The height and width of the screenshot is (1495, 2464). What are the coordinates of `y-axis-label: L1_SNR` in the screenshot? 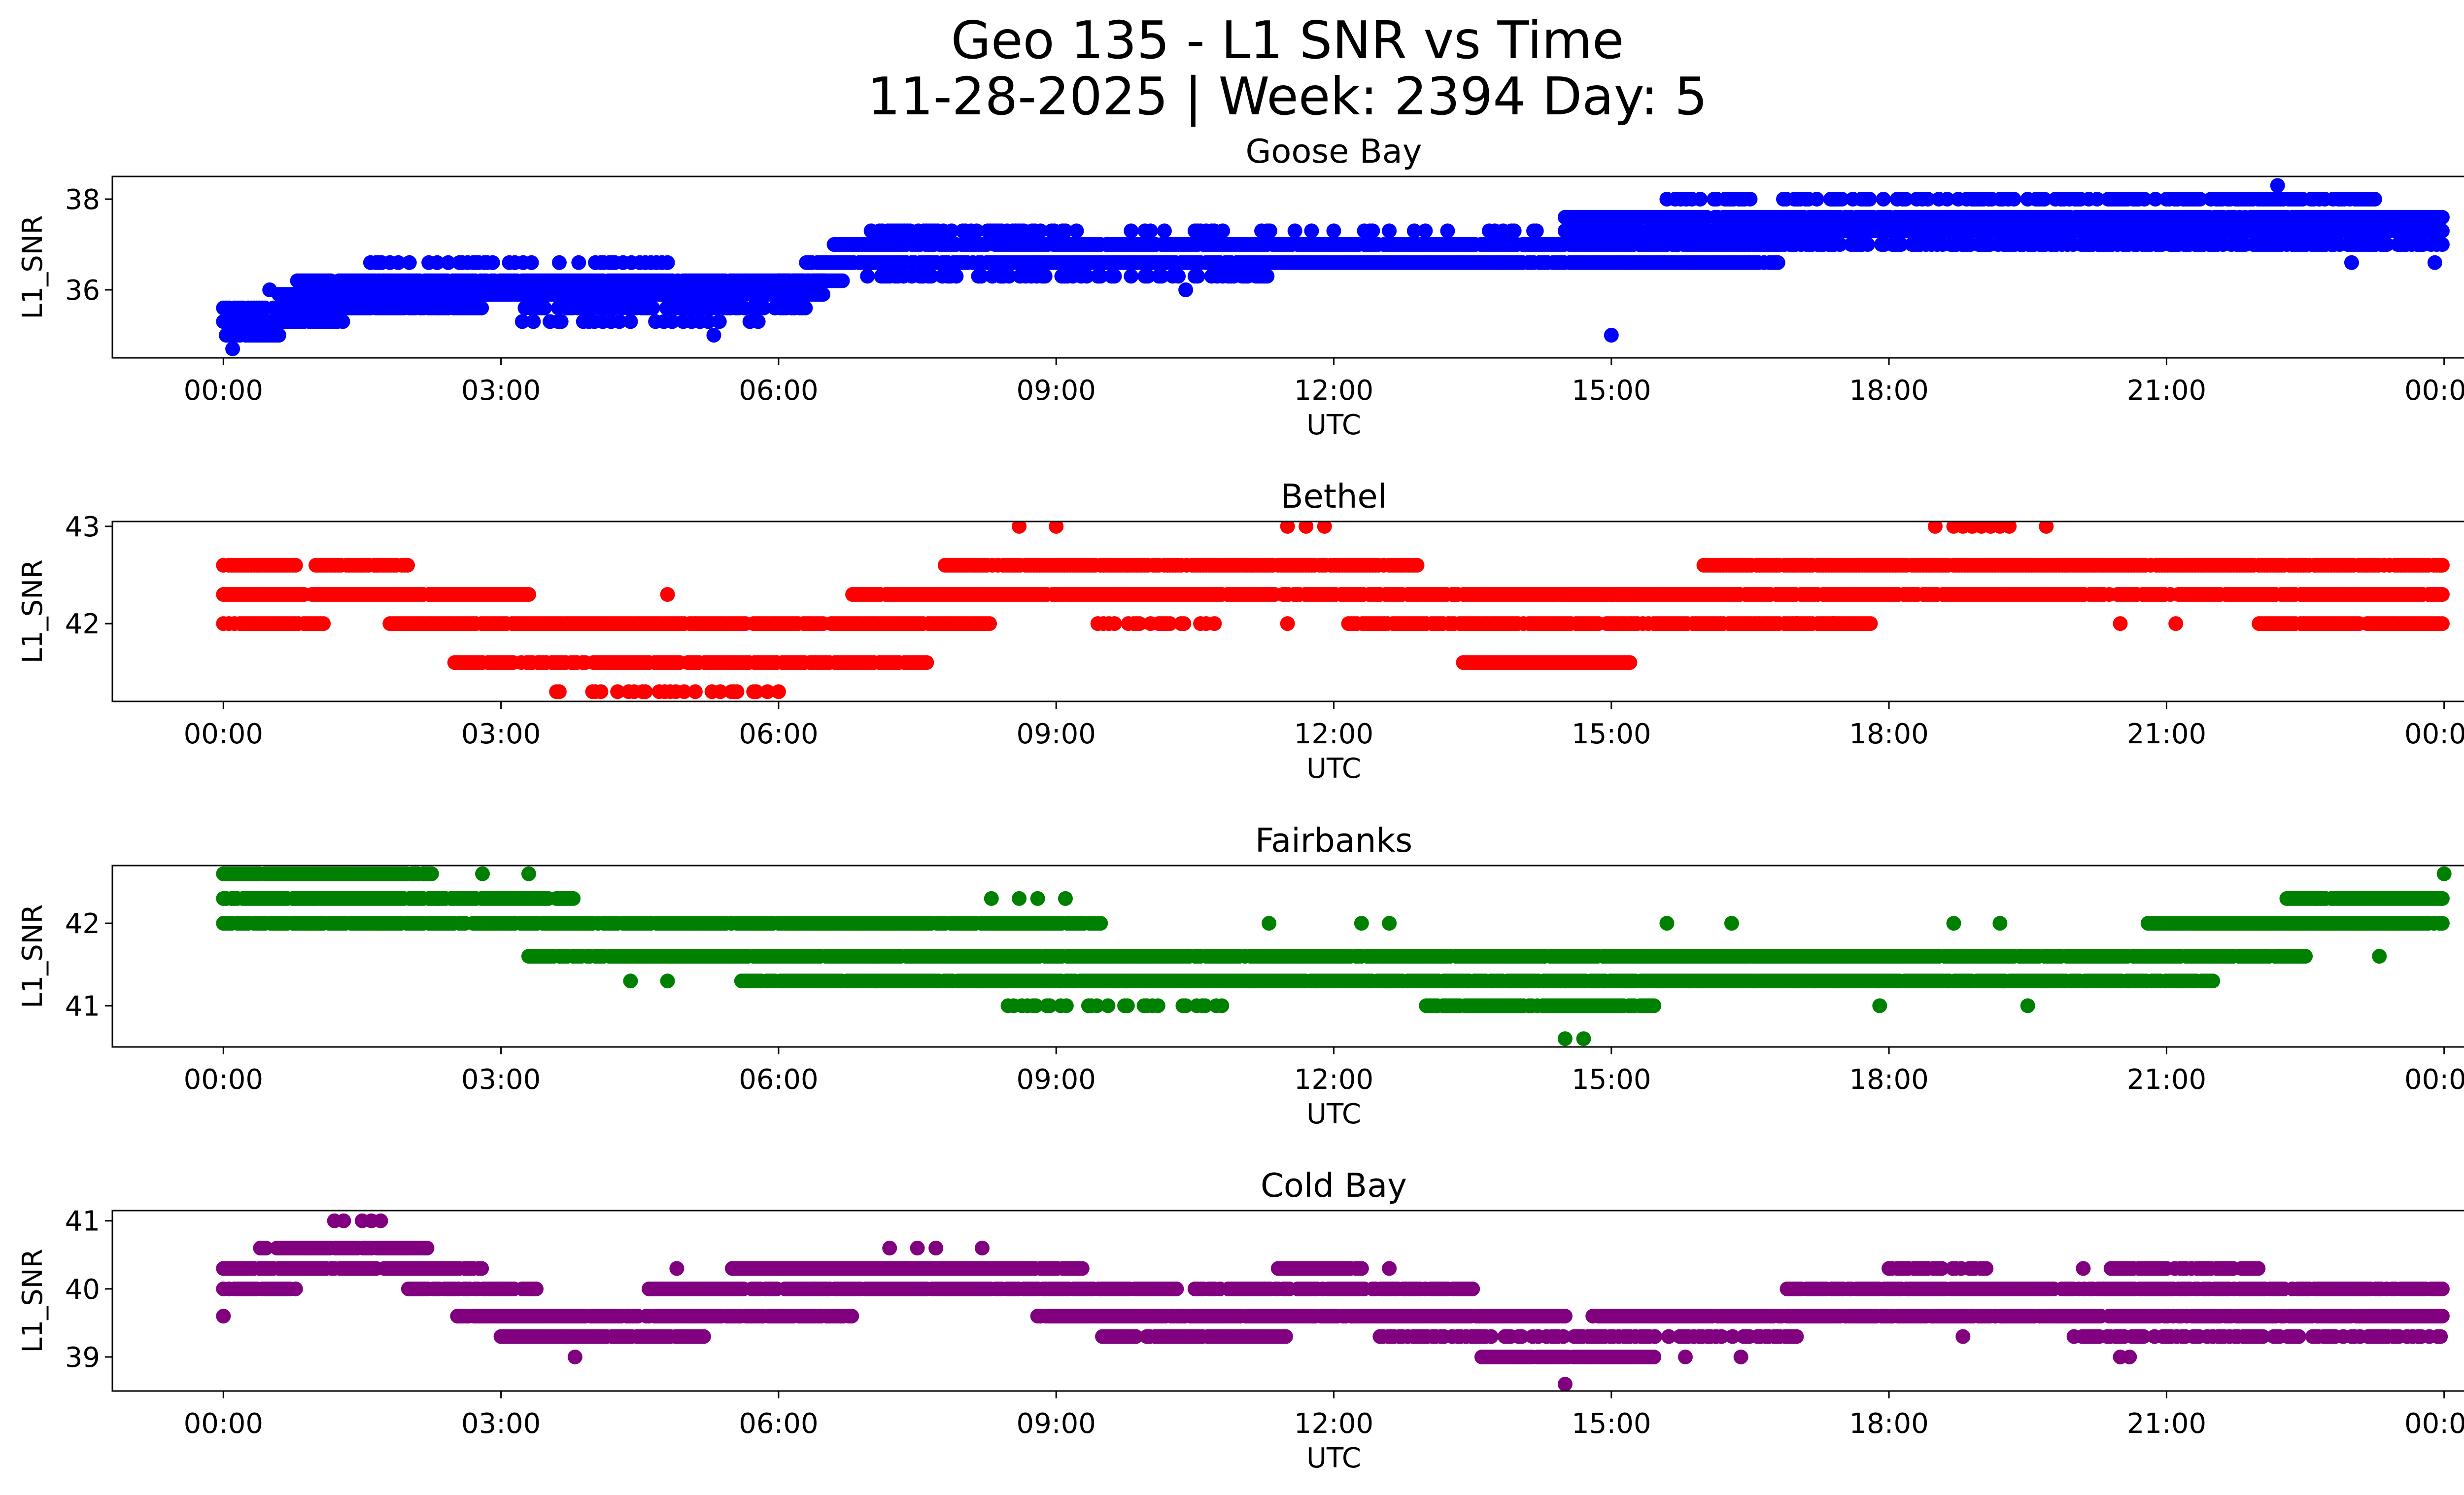 It's located at (33, 611).